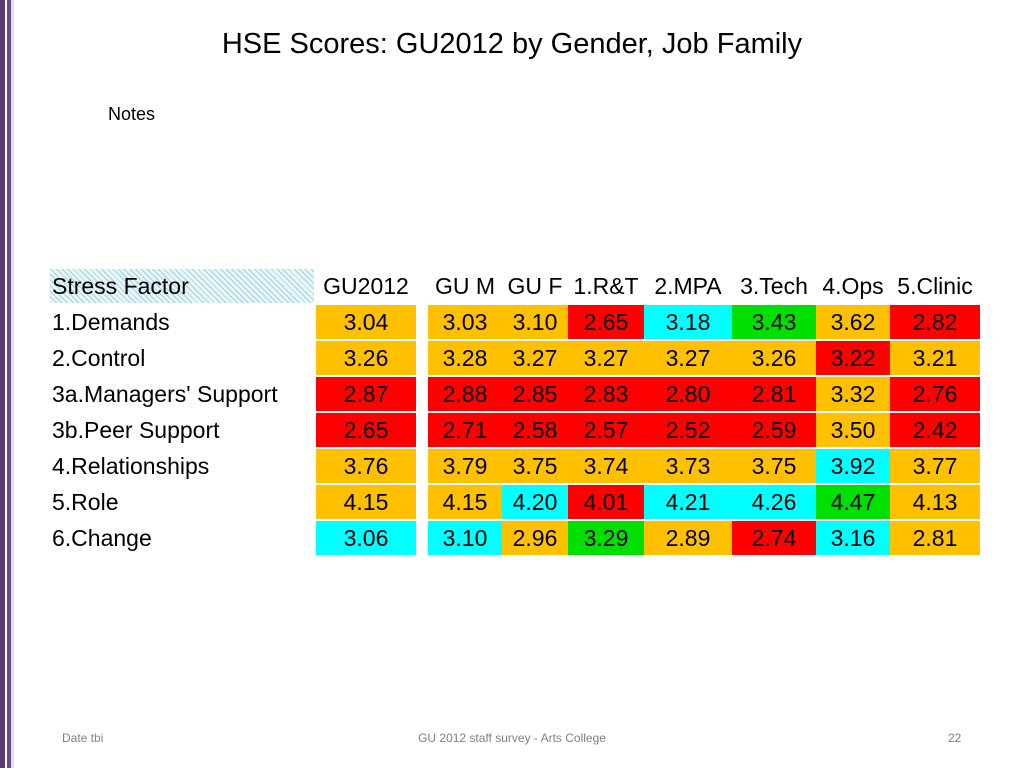 This screenshot has width=1024, height=768. Describe the element at coordinates (512, 44) in the screenshot. I see `slide-title: HSE Scores: GU2012 by Gender, Job Family` at that location.